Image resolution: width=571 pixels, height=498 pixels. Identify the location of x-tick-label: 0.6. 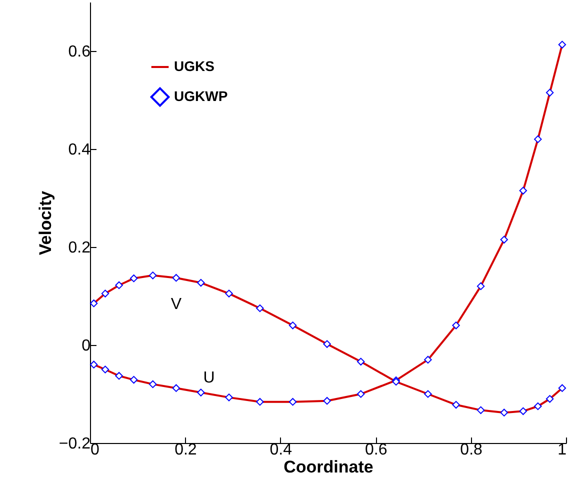
(376, 450).